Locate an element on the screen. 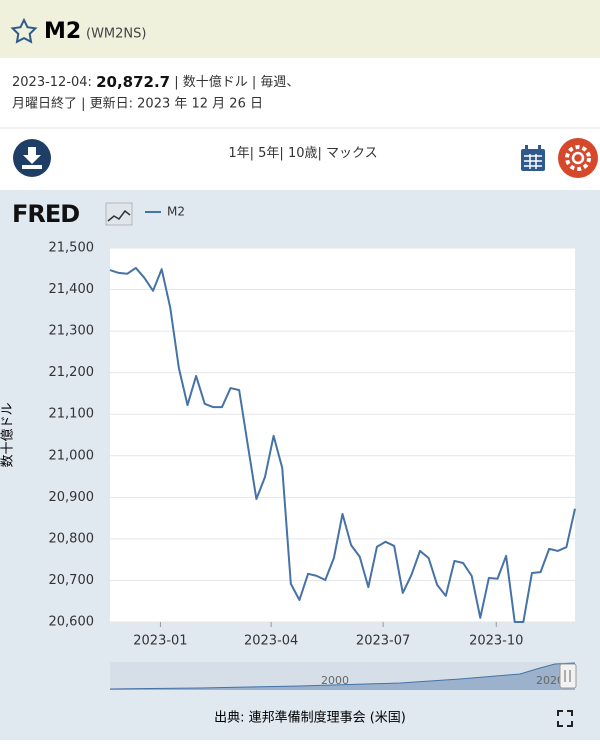  range-option: 10歳| is located at coordinates (305, 153).